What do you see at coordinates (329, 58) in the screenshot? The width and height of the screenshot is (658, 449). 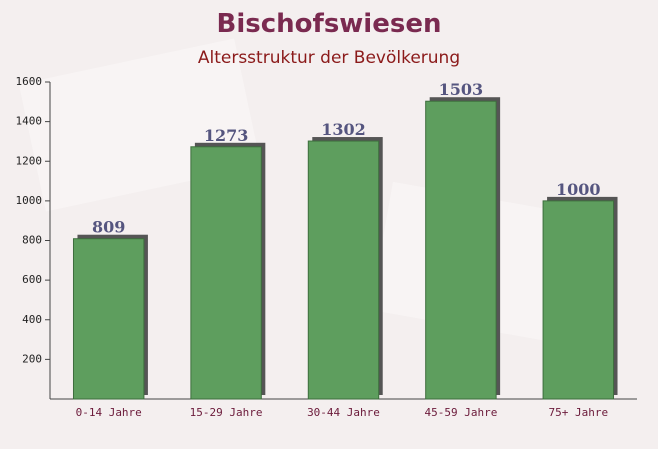 I see `chart-subtitle: Altersstruktur der Bevölkerung` at bounding box center [329, 58].